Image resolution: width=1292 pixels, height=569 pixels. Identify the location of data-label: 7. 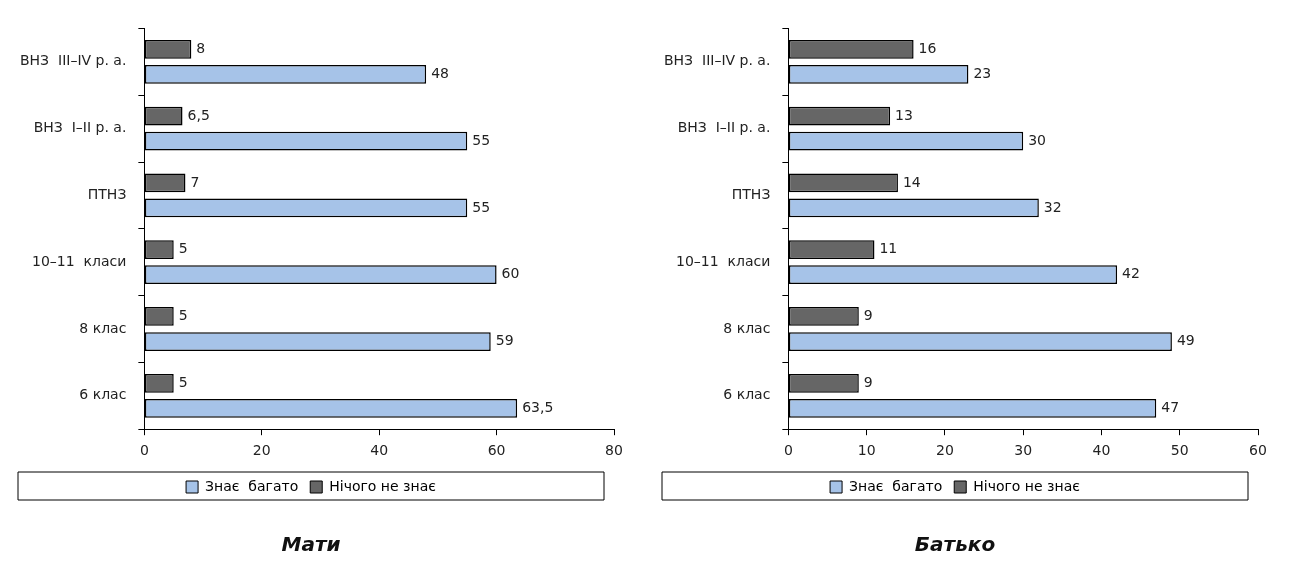
(195, 181).